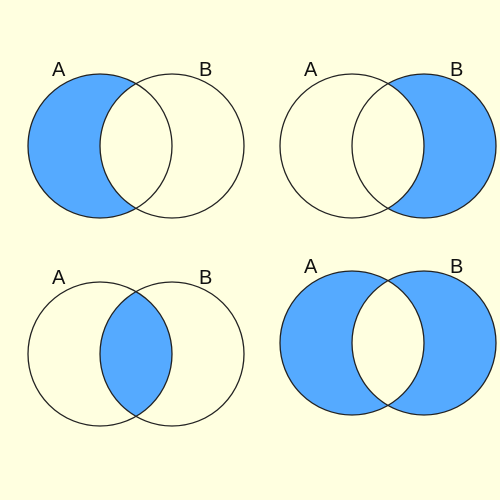 This screenshot has width=500, height=500. I want to click on venn-a-only: A B, so click(136, 139).